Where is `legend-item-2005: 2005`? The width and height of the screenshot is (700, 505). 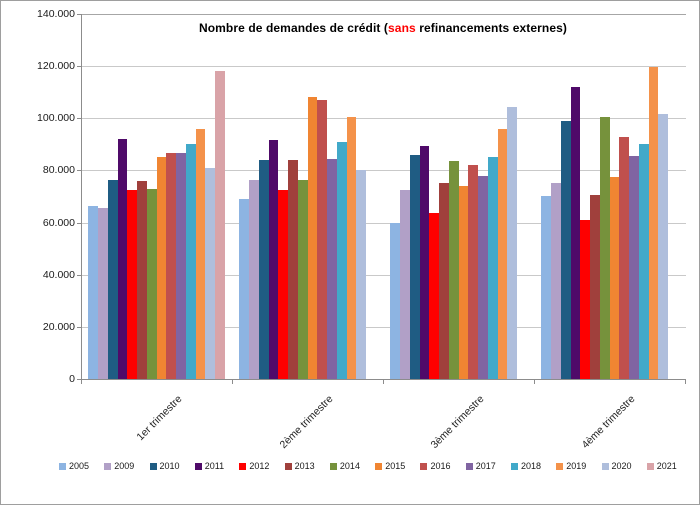 legend-item-2005: 2005 is located at coordinates (74, 466).